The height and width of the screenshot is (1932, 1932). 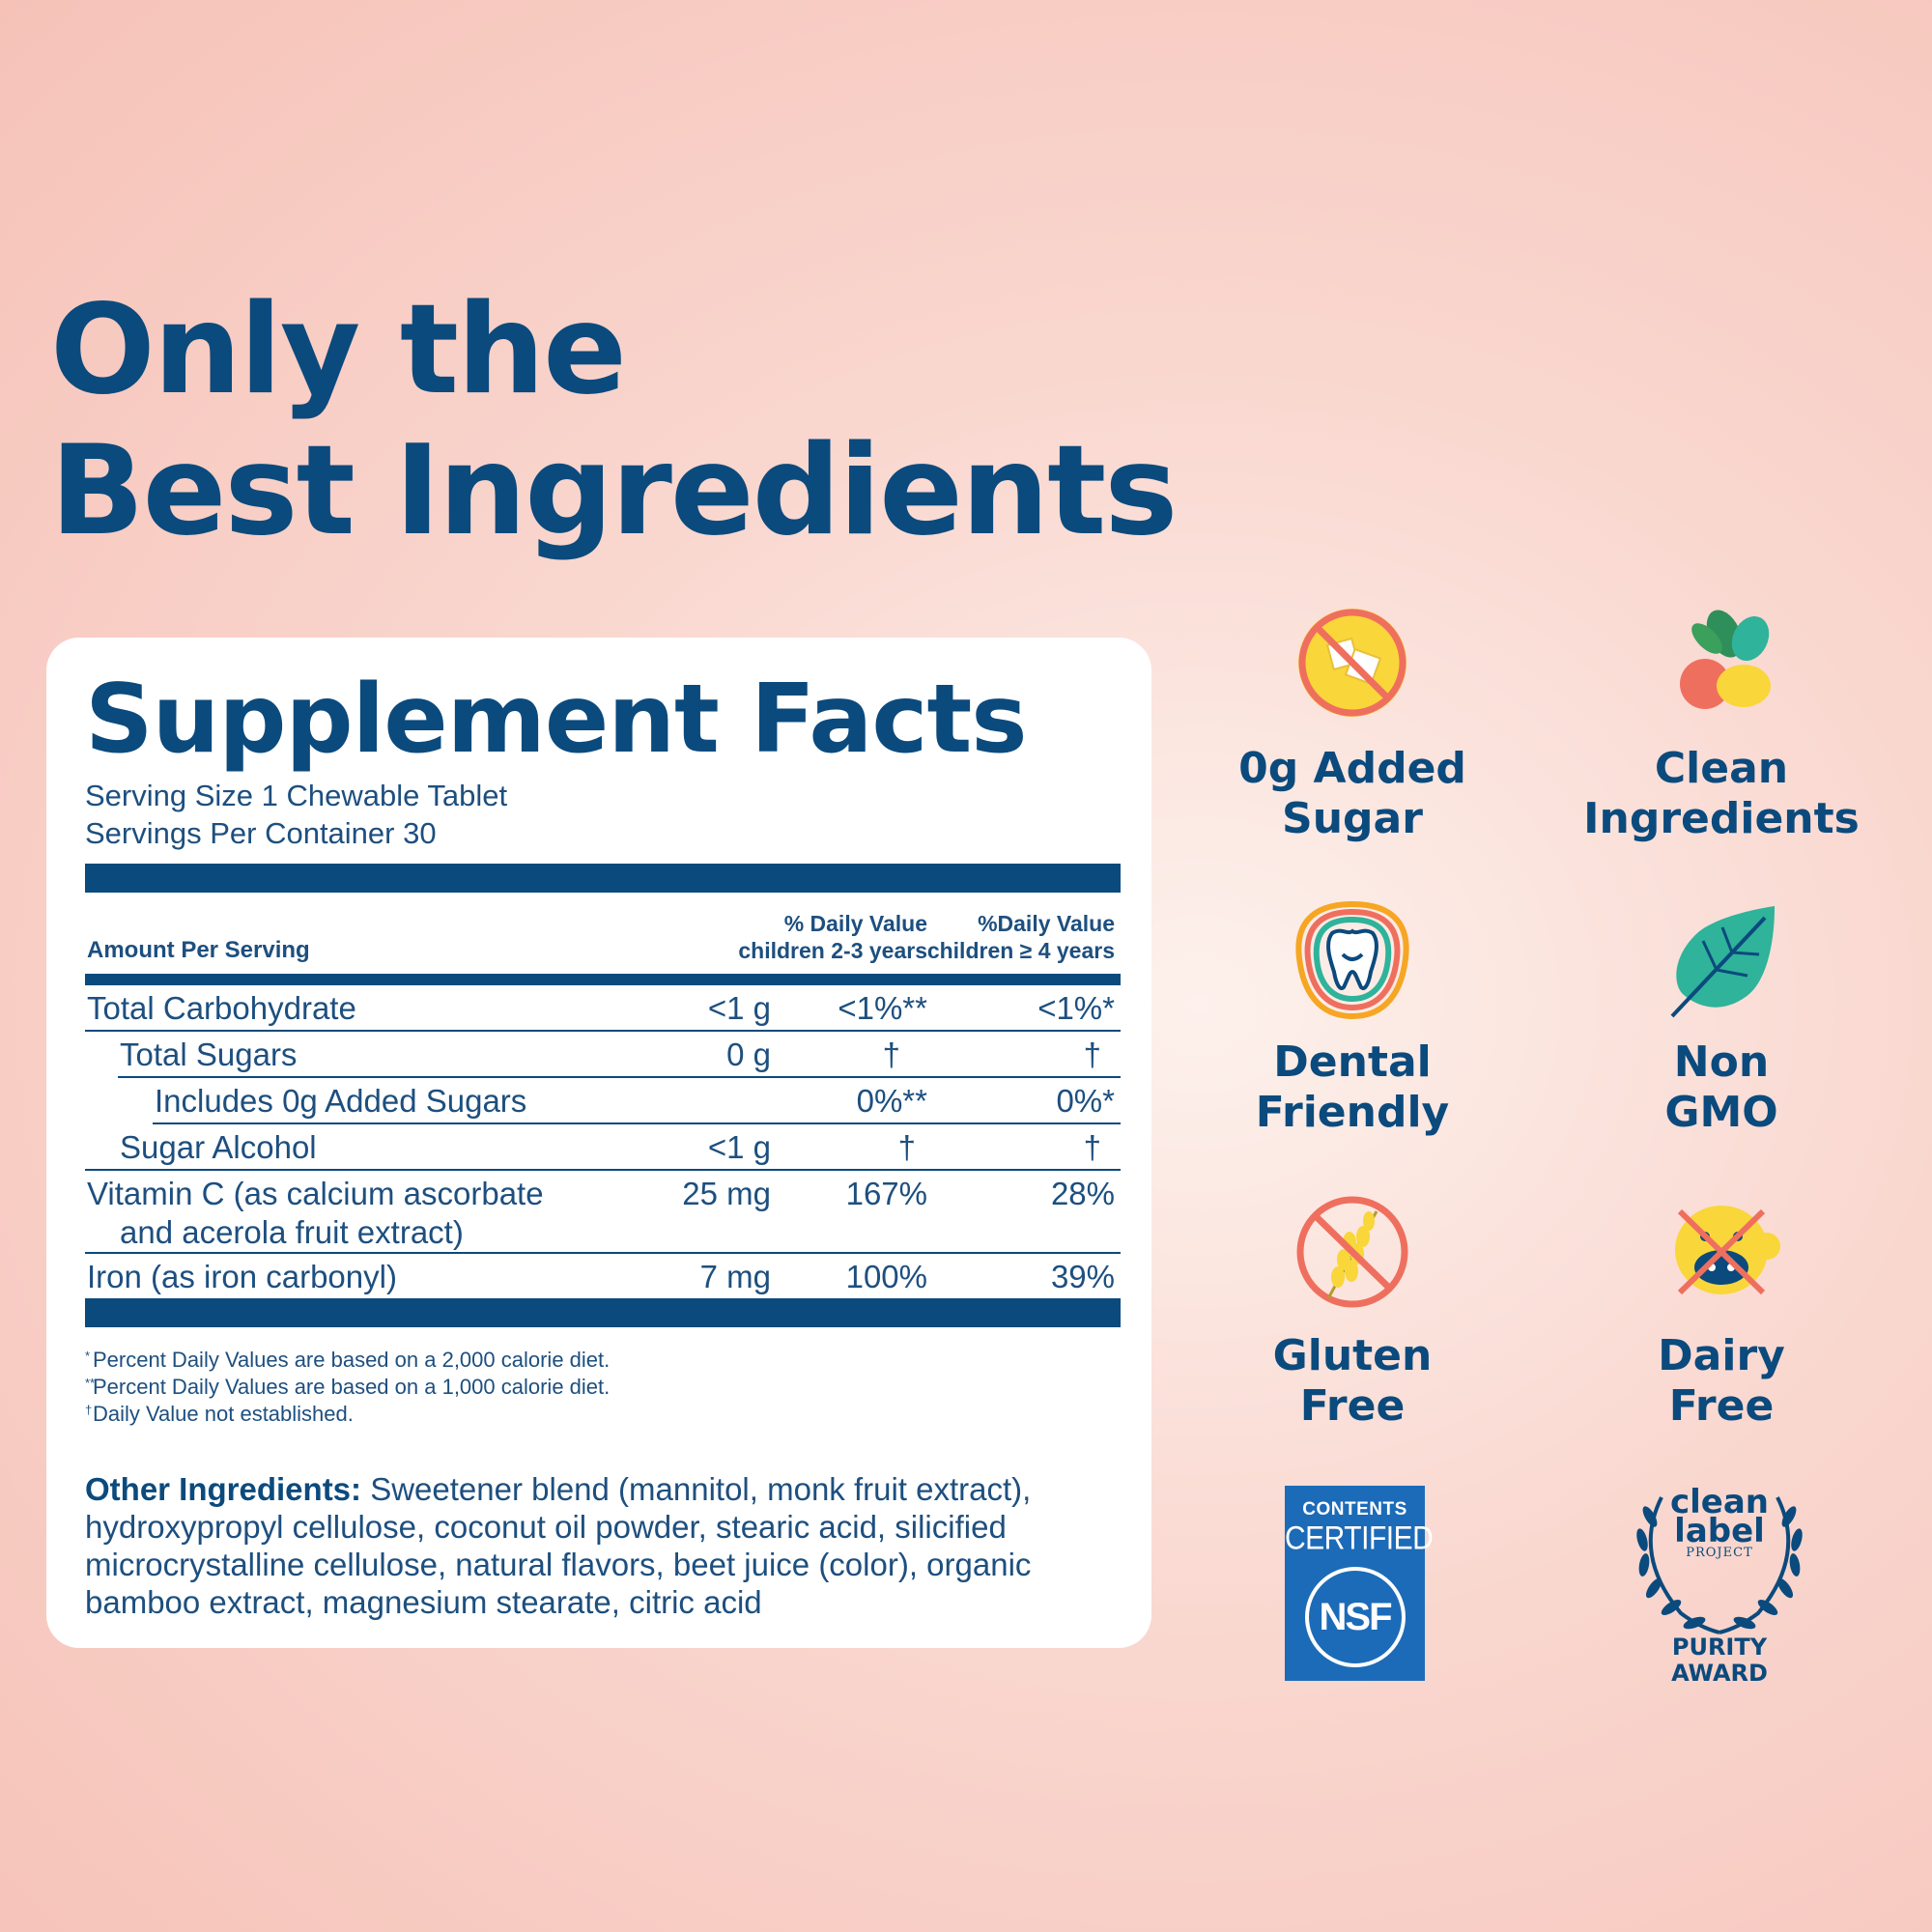 I want to click on nutrient-name: Iron (as iron carbonyl), so click(x=242, y=1276).